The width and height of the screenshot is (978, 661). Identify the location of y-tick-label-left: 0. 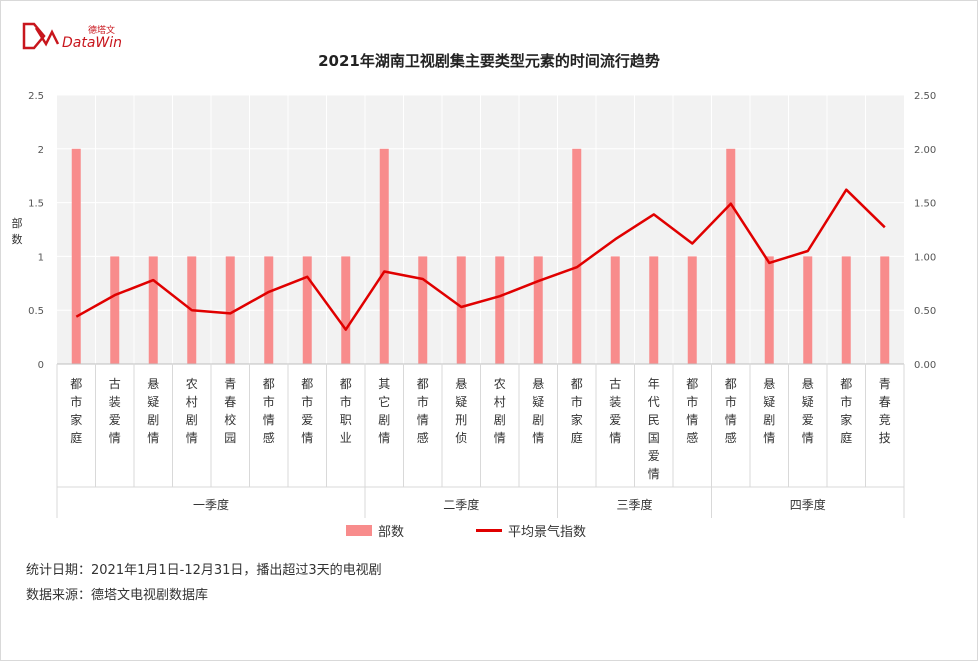
(41, 365).